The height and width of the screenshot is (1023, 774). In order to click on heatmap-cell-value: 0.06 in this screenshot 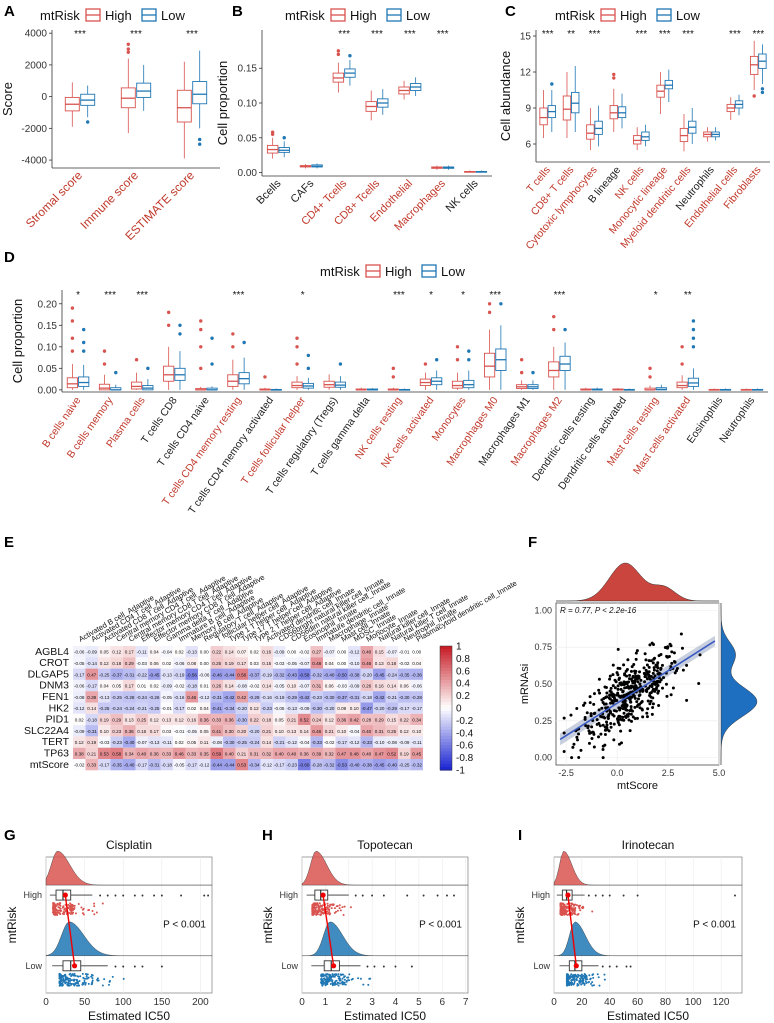, I will do `click(404, 686)`.